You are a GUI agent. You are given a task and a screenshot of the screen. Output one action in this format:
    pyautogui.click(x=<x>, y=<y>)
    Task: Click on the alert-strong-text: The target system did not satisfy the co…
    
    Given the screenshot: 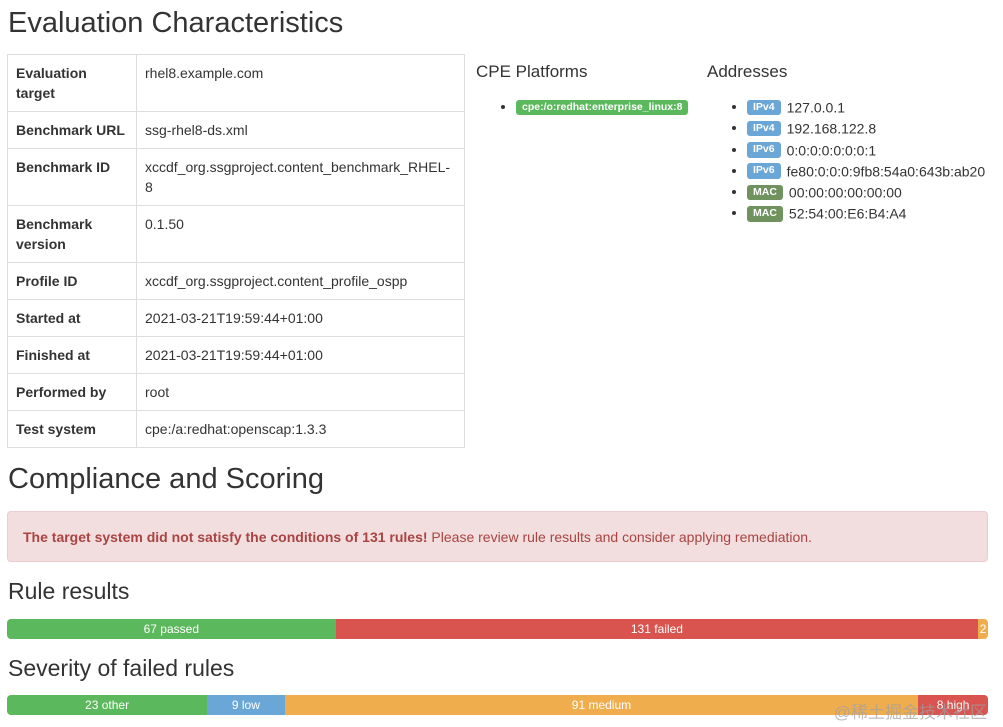 What is the action you would take?
    pyautogui.click(x=225, y=537)
    